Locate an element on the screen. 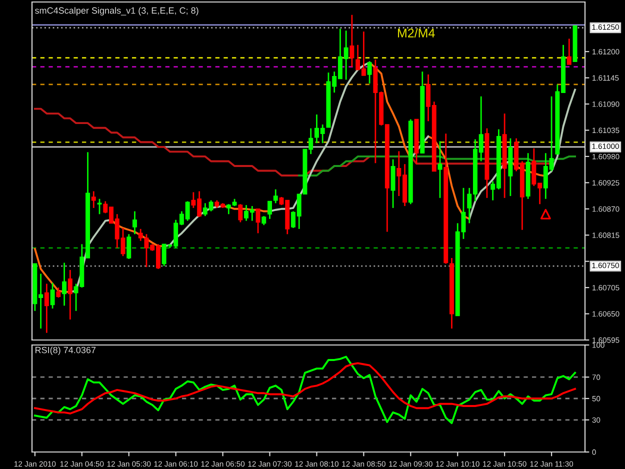 This screenshot has width=625, height=469. chart-title: RSI(8) 74.0367 is located at coordinates (66, 351).